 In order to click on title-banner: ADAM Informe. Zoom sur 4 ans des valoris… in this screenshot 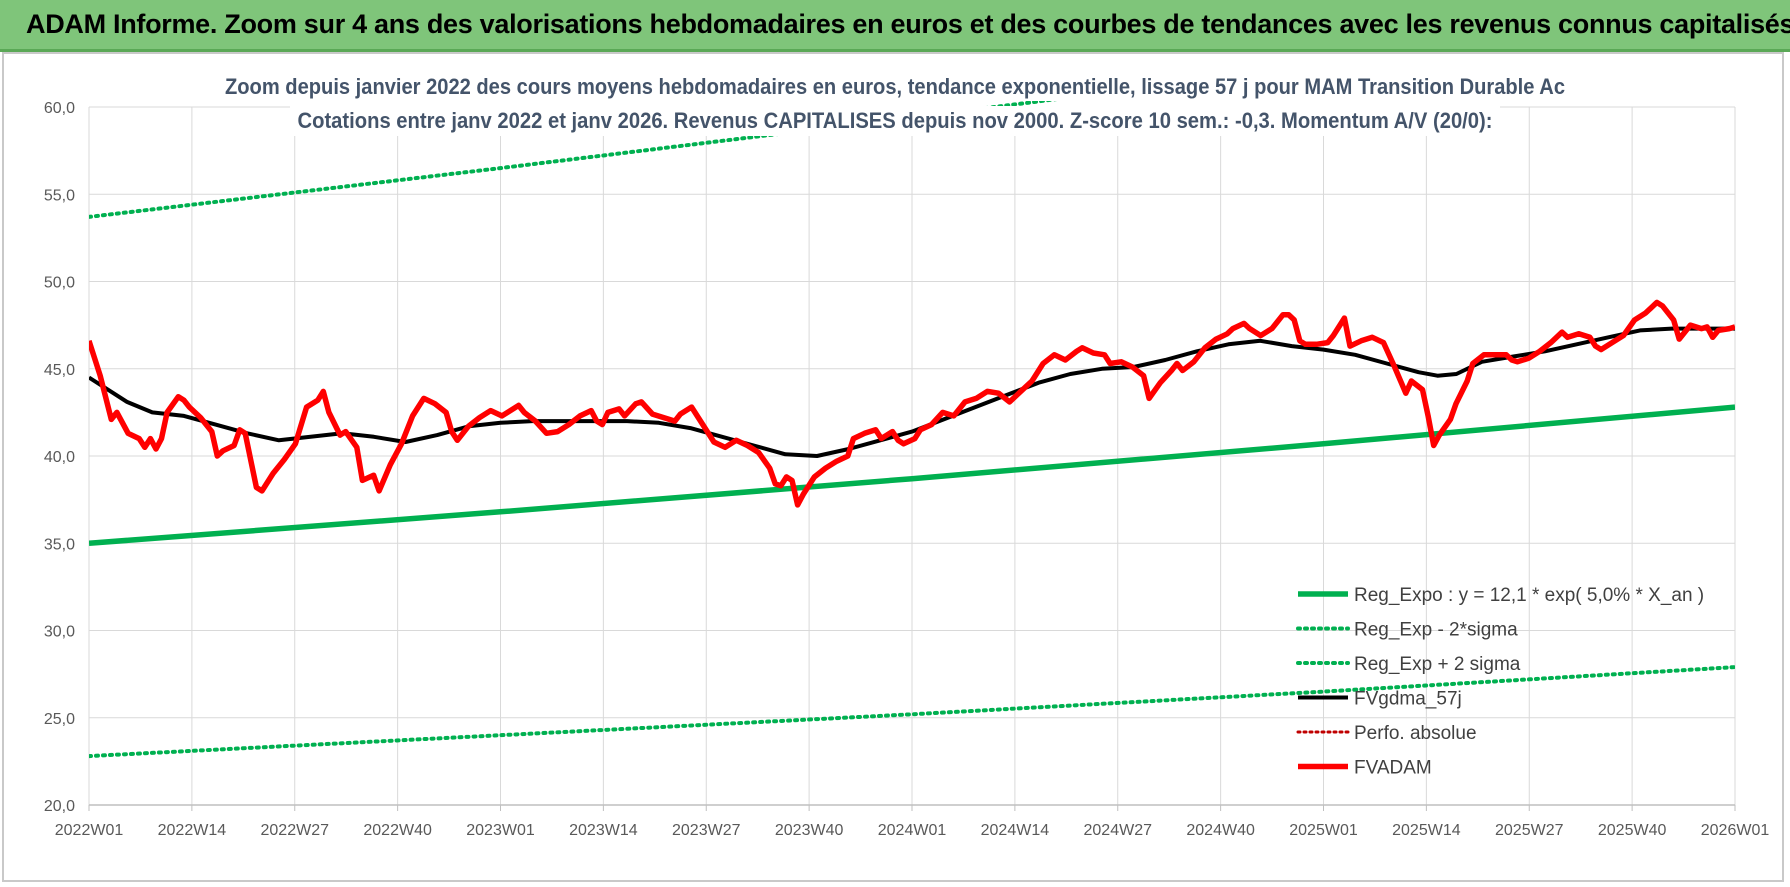, I will do `click(895, 26)`.